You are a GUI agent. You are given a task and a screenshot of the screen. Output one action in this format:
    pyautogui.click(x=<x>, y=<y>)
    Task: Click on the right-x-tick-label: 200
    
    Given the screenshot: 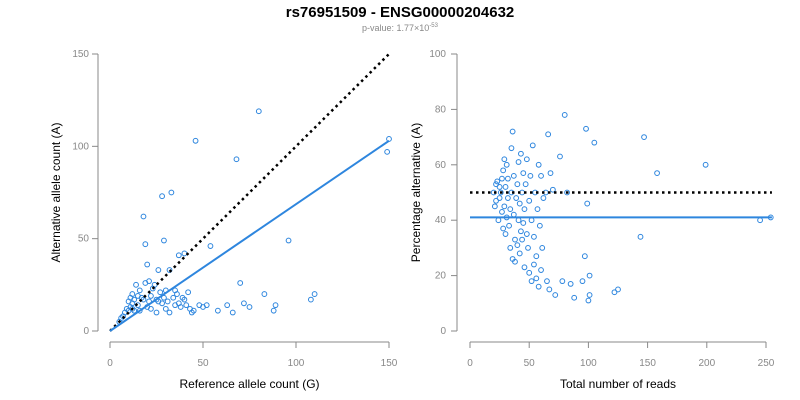 What is the action you would take?
    pyautogui.click(x=706, y=363)
    